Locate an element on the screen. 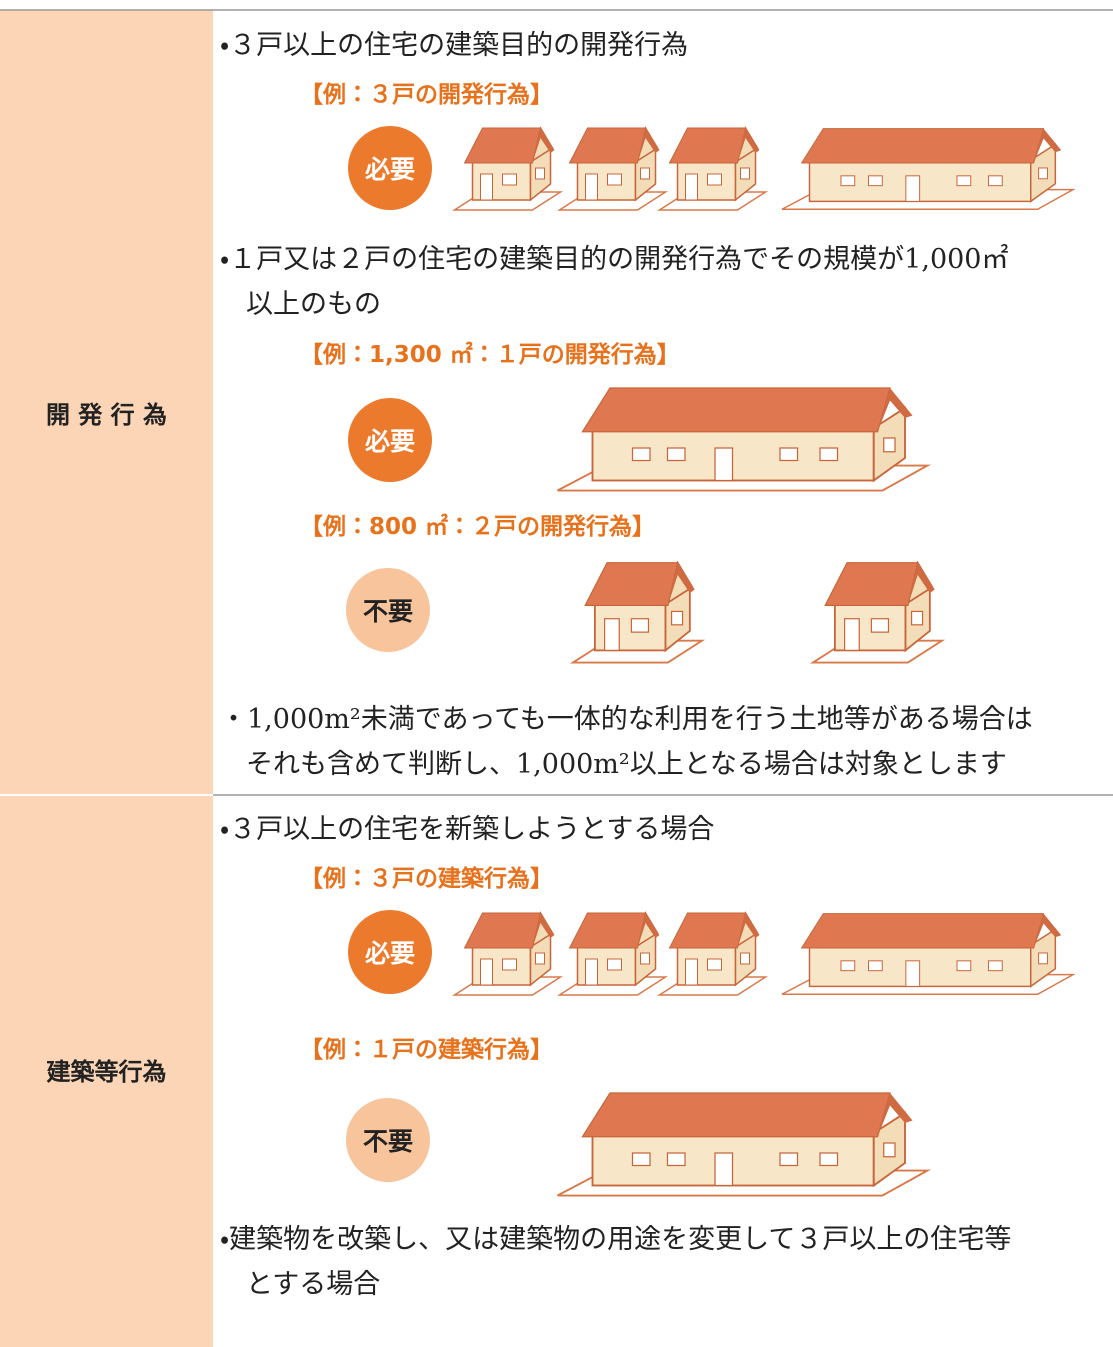 The height and width of the screenshot is (1347, 1113). example: 【例：800 ㎡：２戸の開発行為】 is located at coordinates (478, 527).